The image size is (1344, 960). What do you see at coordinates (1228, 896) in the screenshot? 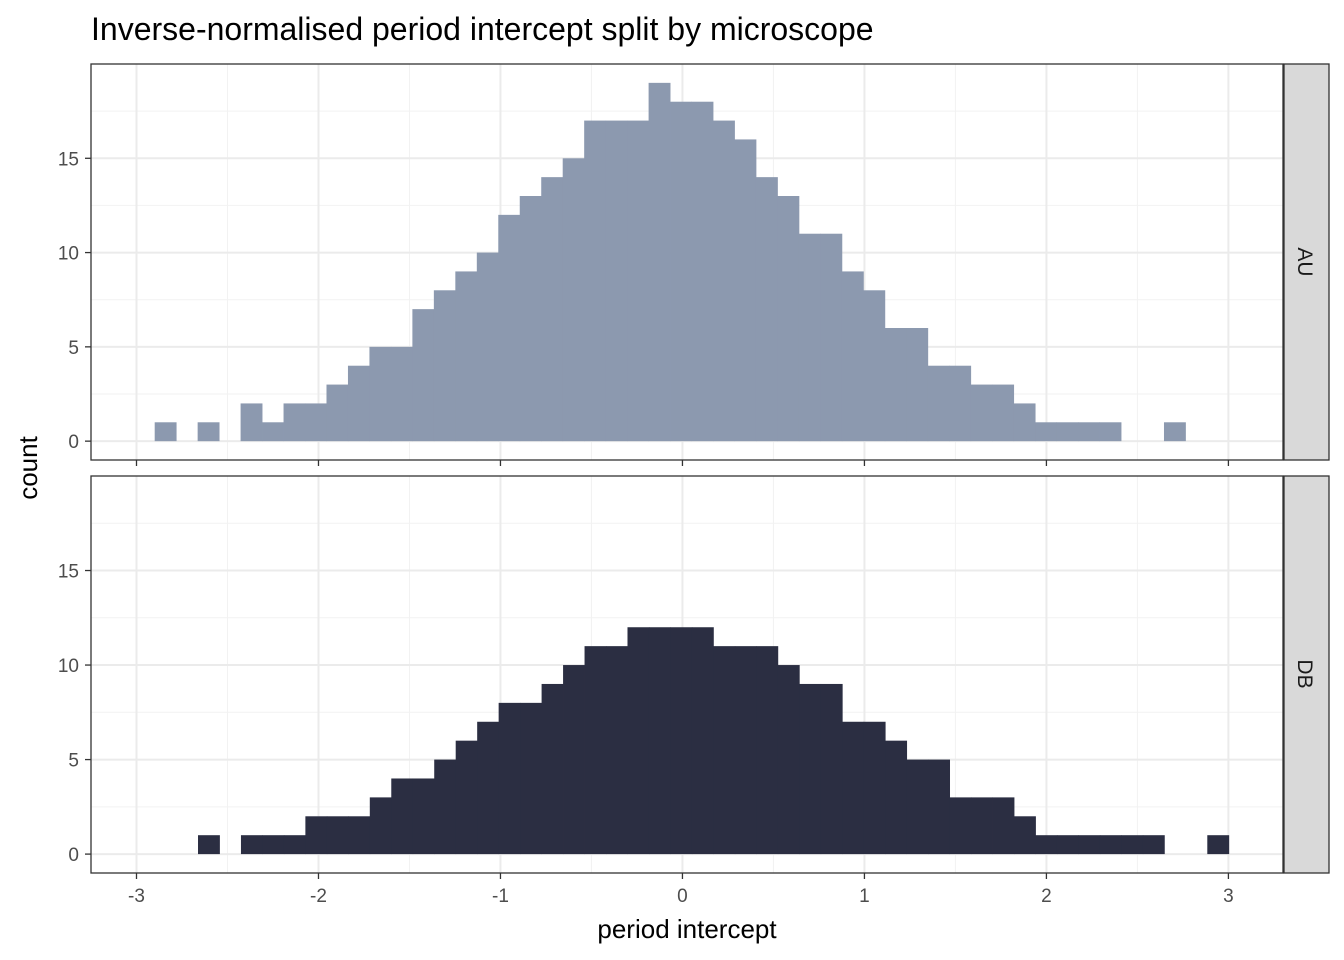
I see `x-tick-label: 3` at bounding box center [1228, 896].